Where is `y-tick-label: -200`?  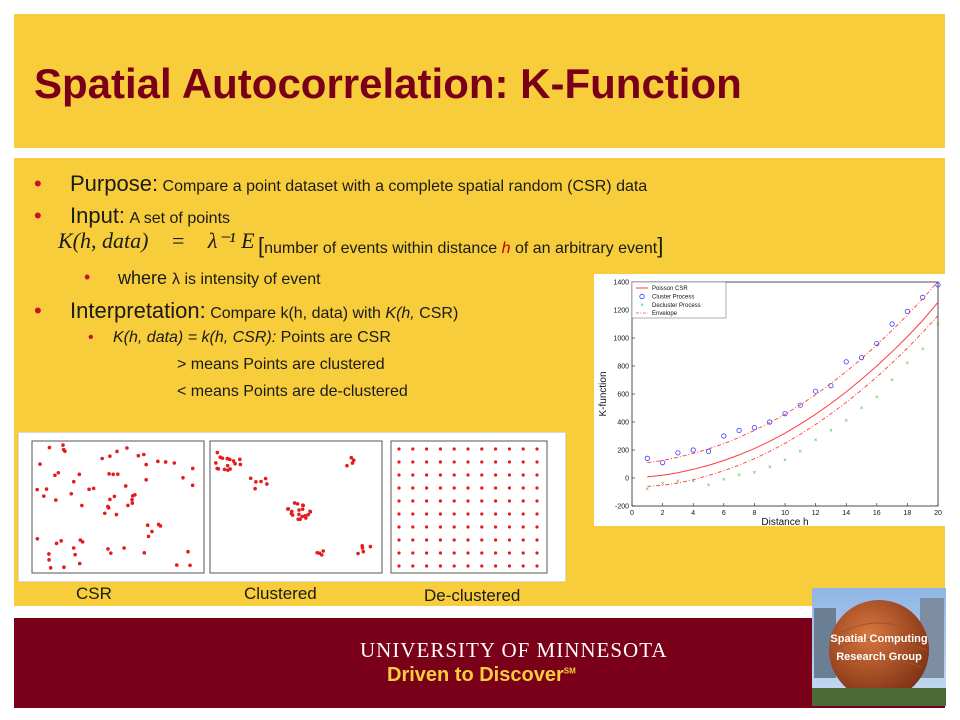 y-tick-label: -200 is located at coordinates (622, 507).